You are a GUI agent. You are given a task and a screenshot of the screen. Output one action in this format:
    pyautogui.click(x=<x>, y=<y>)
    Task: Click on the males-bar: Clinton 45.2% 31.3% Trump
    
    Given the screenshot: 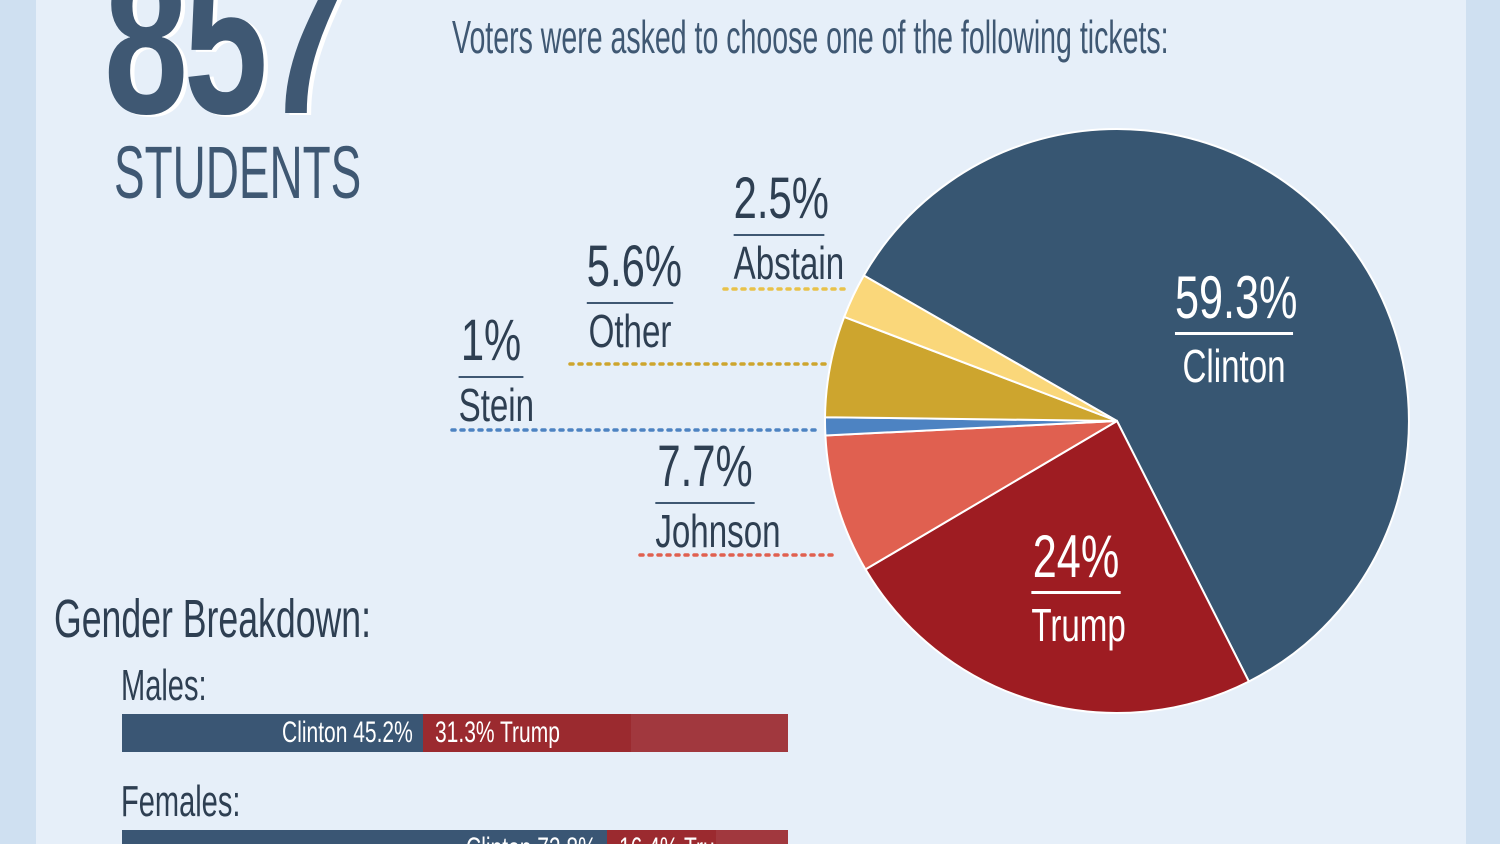 What is the action you would take?
    pyautogui.click(x=455, y=733)
    